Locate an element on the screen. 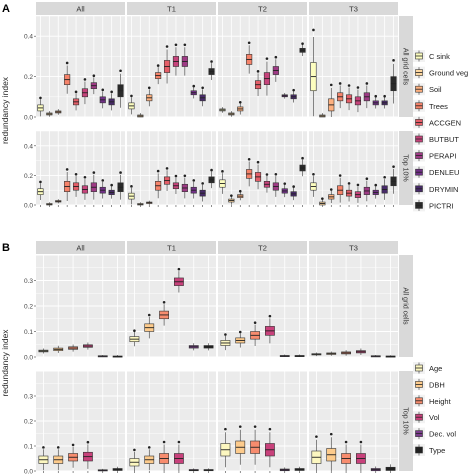 The width and height of the screenshot is (474, 474). legend-entry: DENLEU is located at coordinates (436, 172).